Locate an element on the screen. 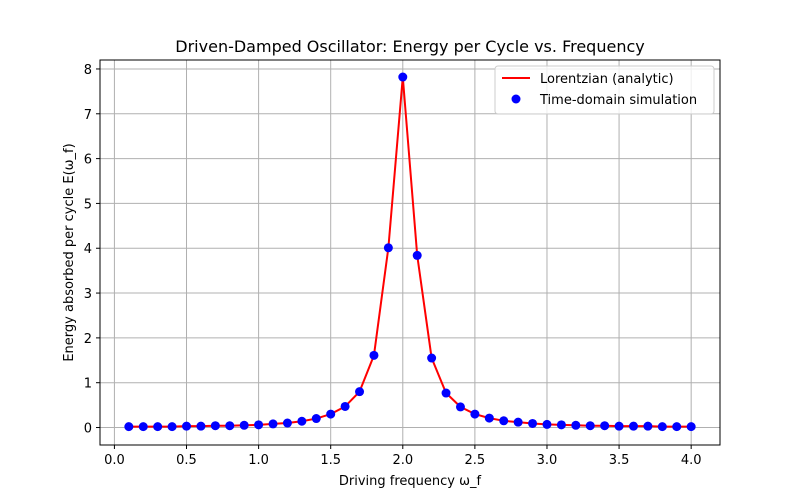  y-tick-label: 1 is located at coordinates (88, 384).